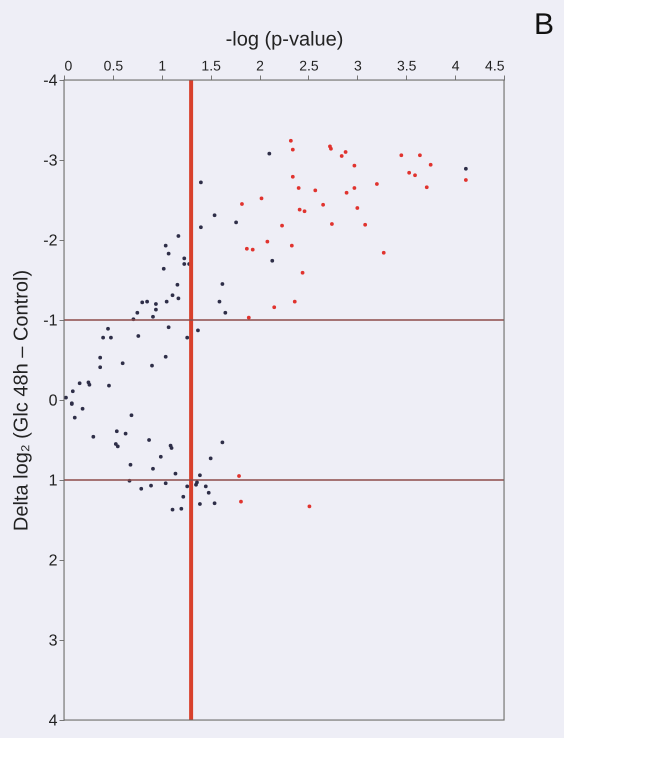 The width and height of the screenshot is (670, 779). I want to click on x-tick-label: 2.5, so click(309, 66).